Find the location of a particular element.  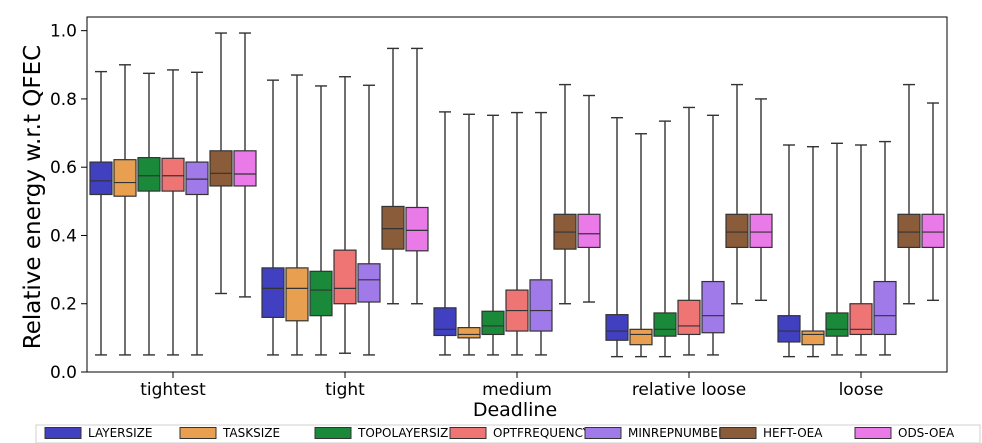

box-tasksize-relative-loose is located at coordinates (641, 245).